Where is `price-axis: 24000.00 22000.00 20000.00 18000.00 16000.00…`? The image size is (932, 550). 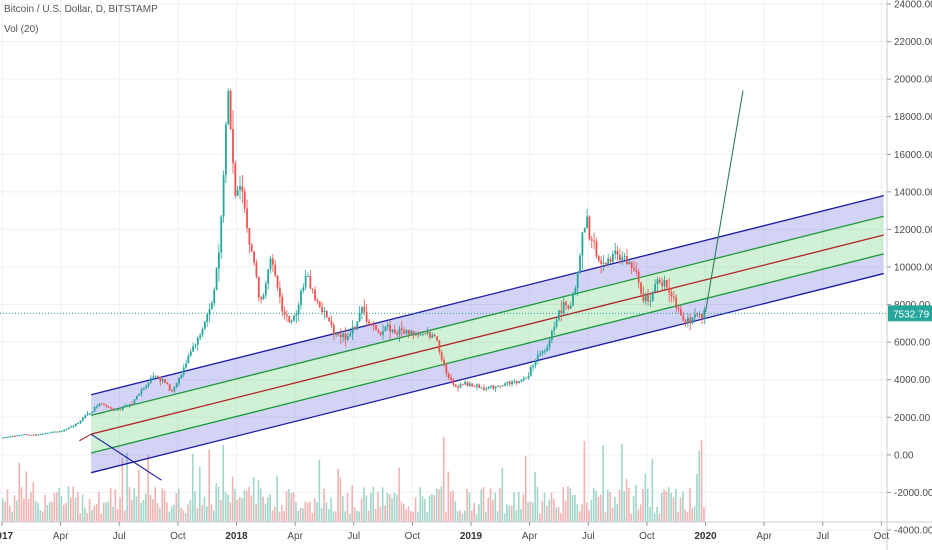 price-axis: 24000.00 22000.00 20000.00 18000.00 16000.00… is located at coordinates (909, 275).